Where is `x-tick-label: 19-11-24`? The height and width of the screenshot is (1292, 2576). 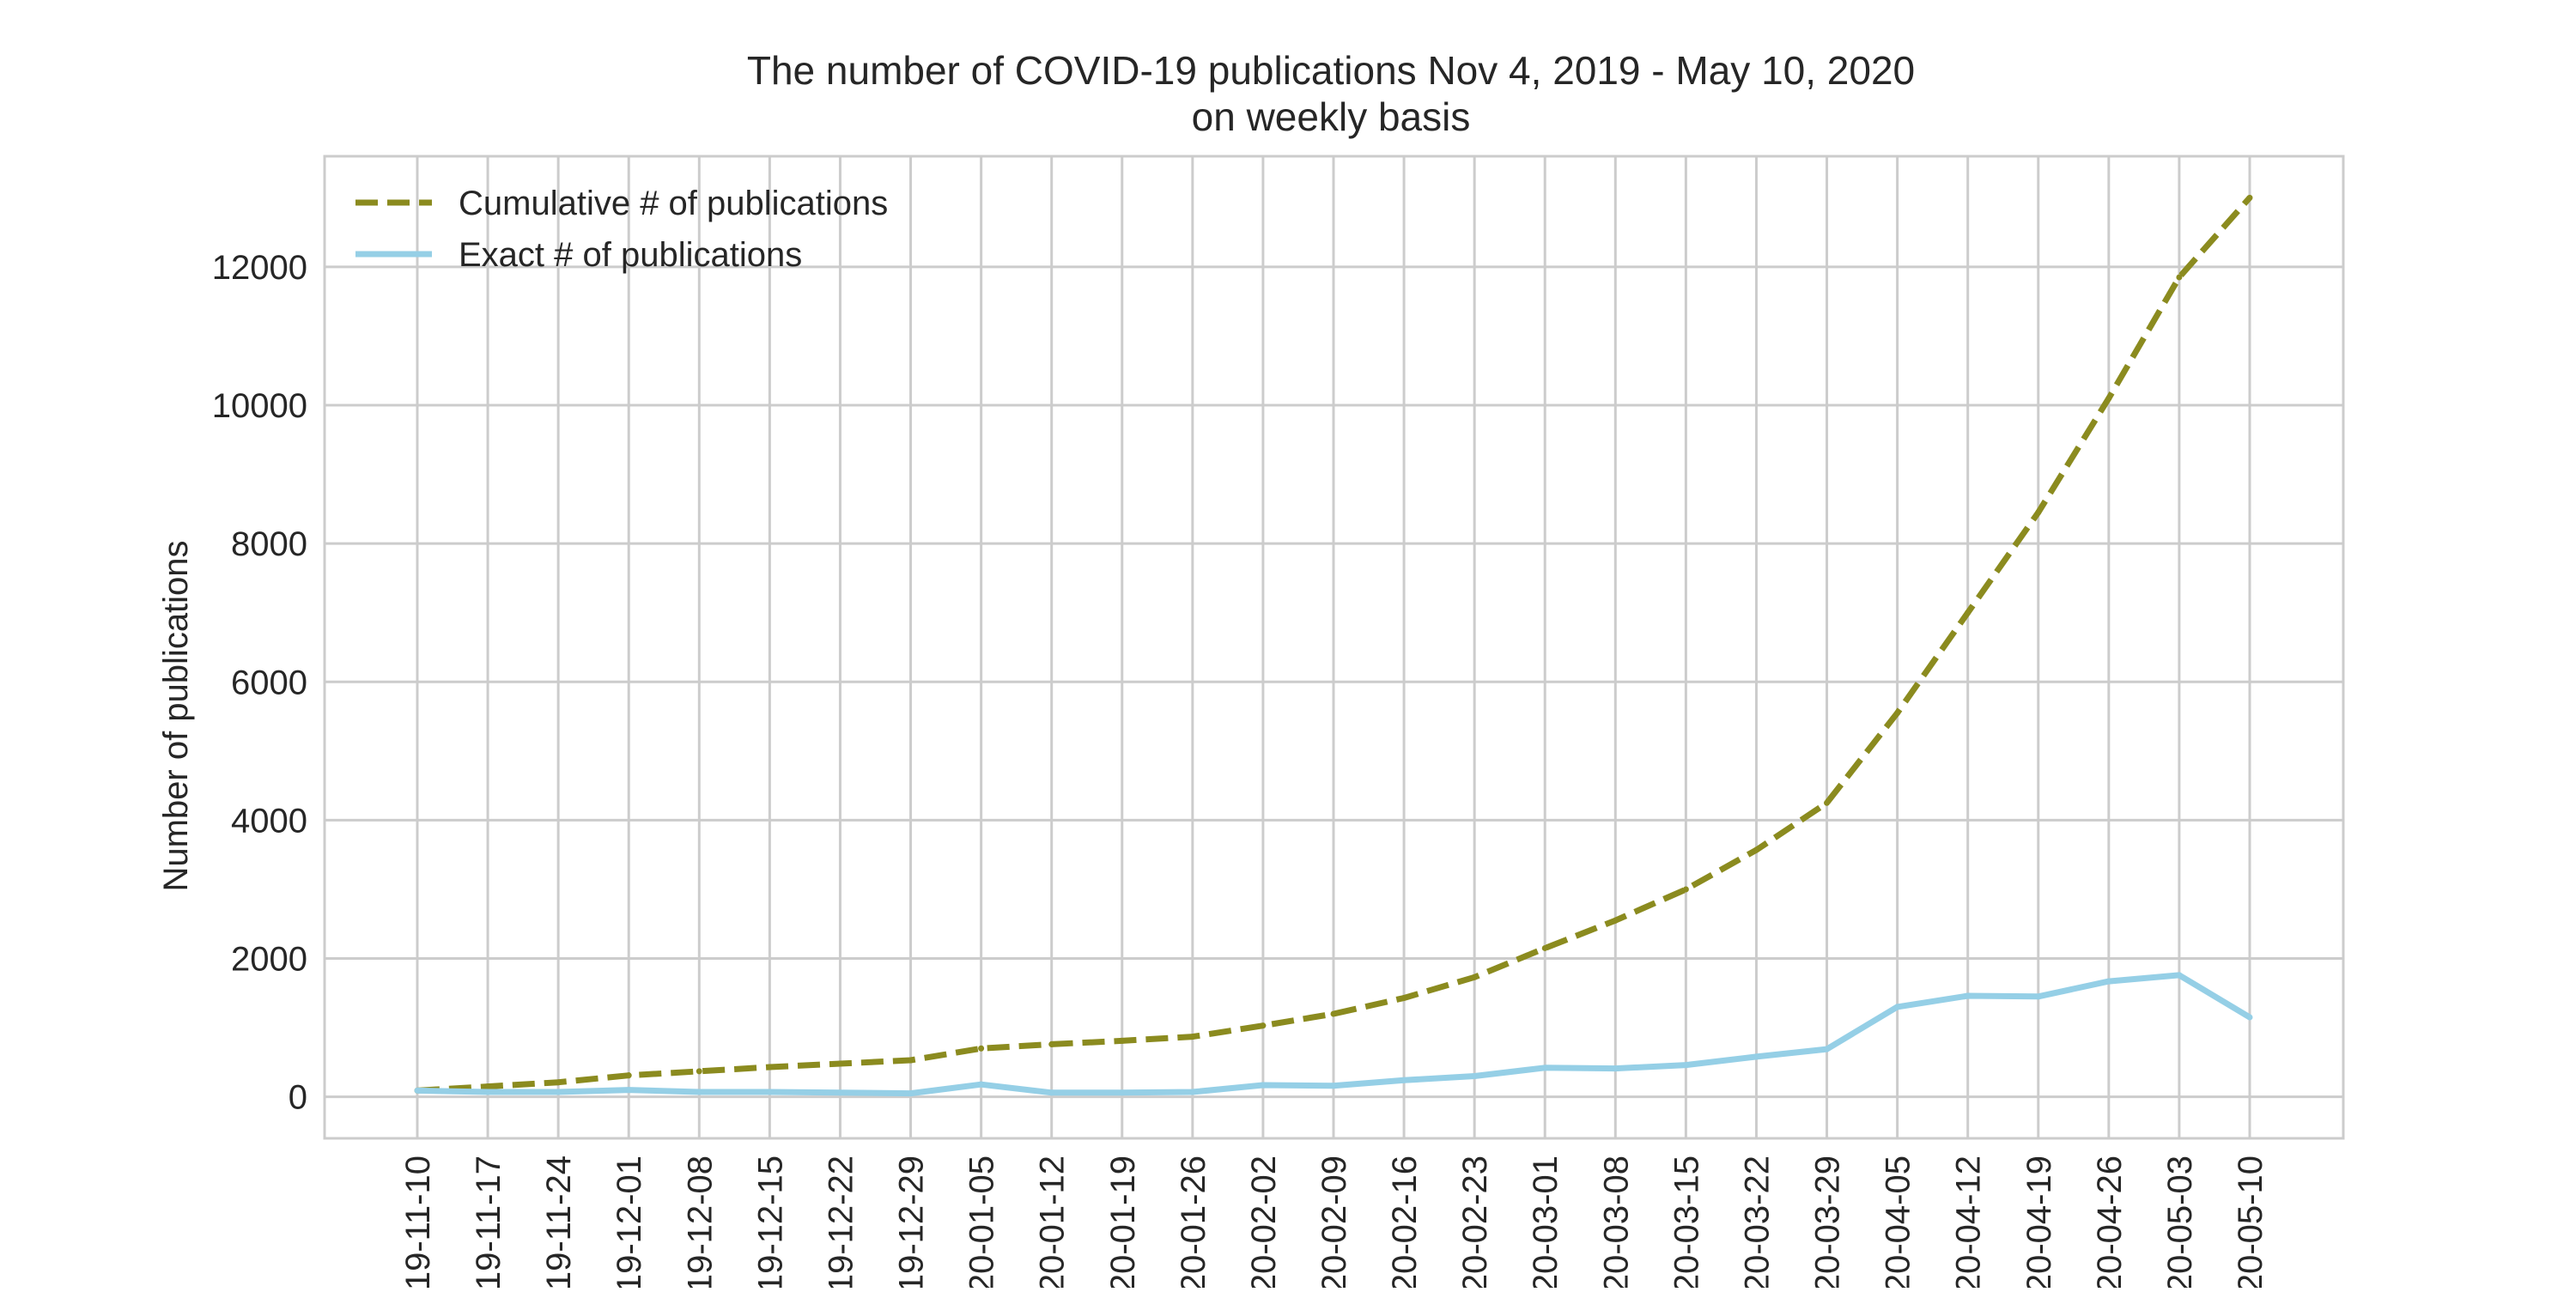 x-tick-label: 19-11-24 is located at coordinates (559, 1222).